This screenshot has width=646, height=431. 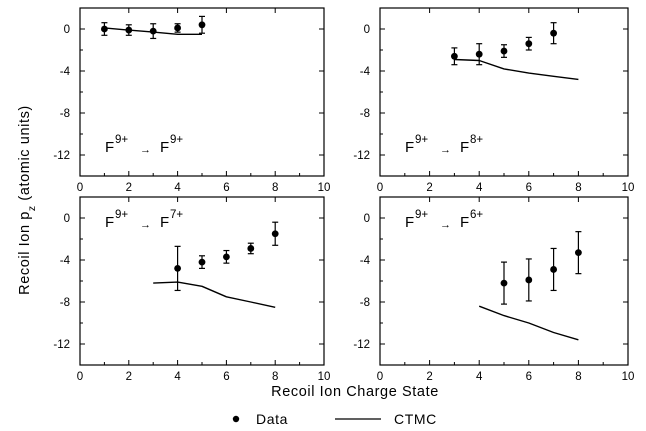 I want to click on reaction-annotation: F 9+→ F 7+, so click(x=144, y=220).